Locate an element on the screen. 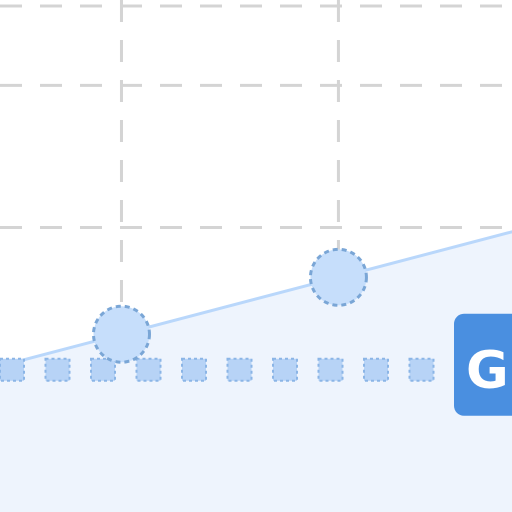 The height and width of the screenshot is (512, 512). reference-line-layer is located at coordinates (217, 369).